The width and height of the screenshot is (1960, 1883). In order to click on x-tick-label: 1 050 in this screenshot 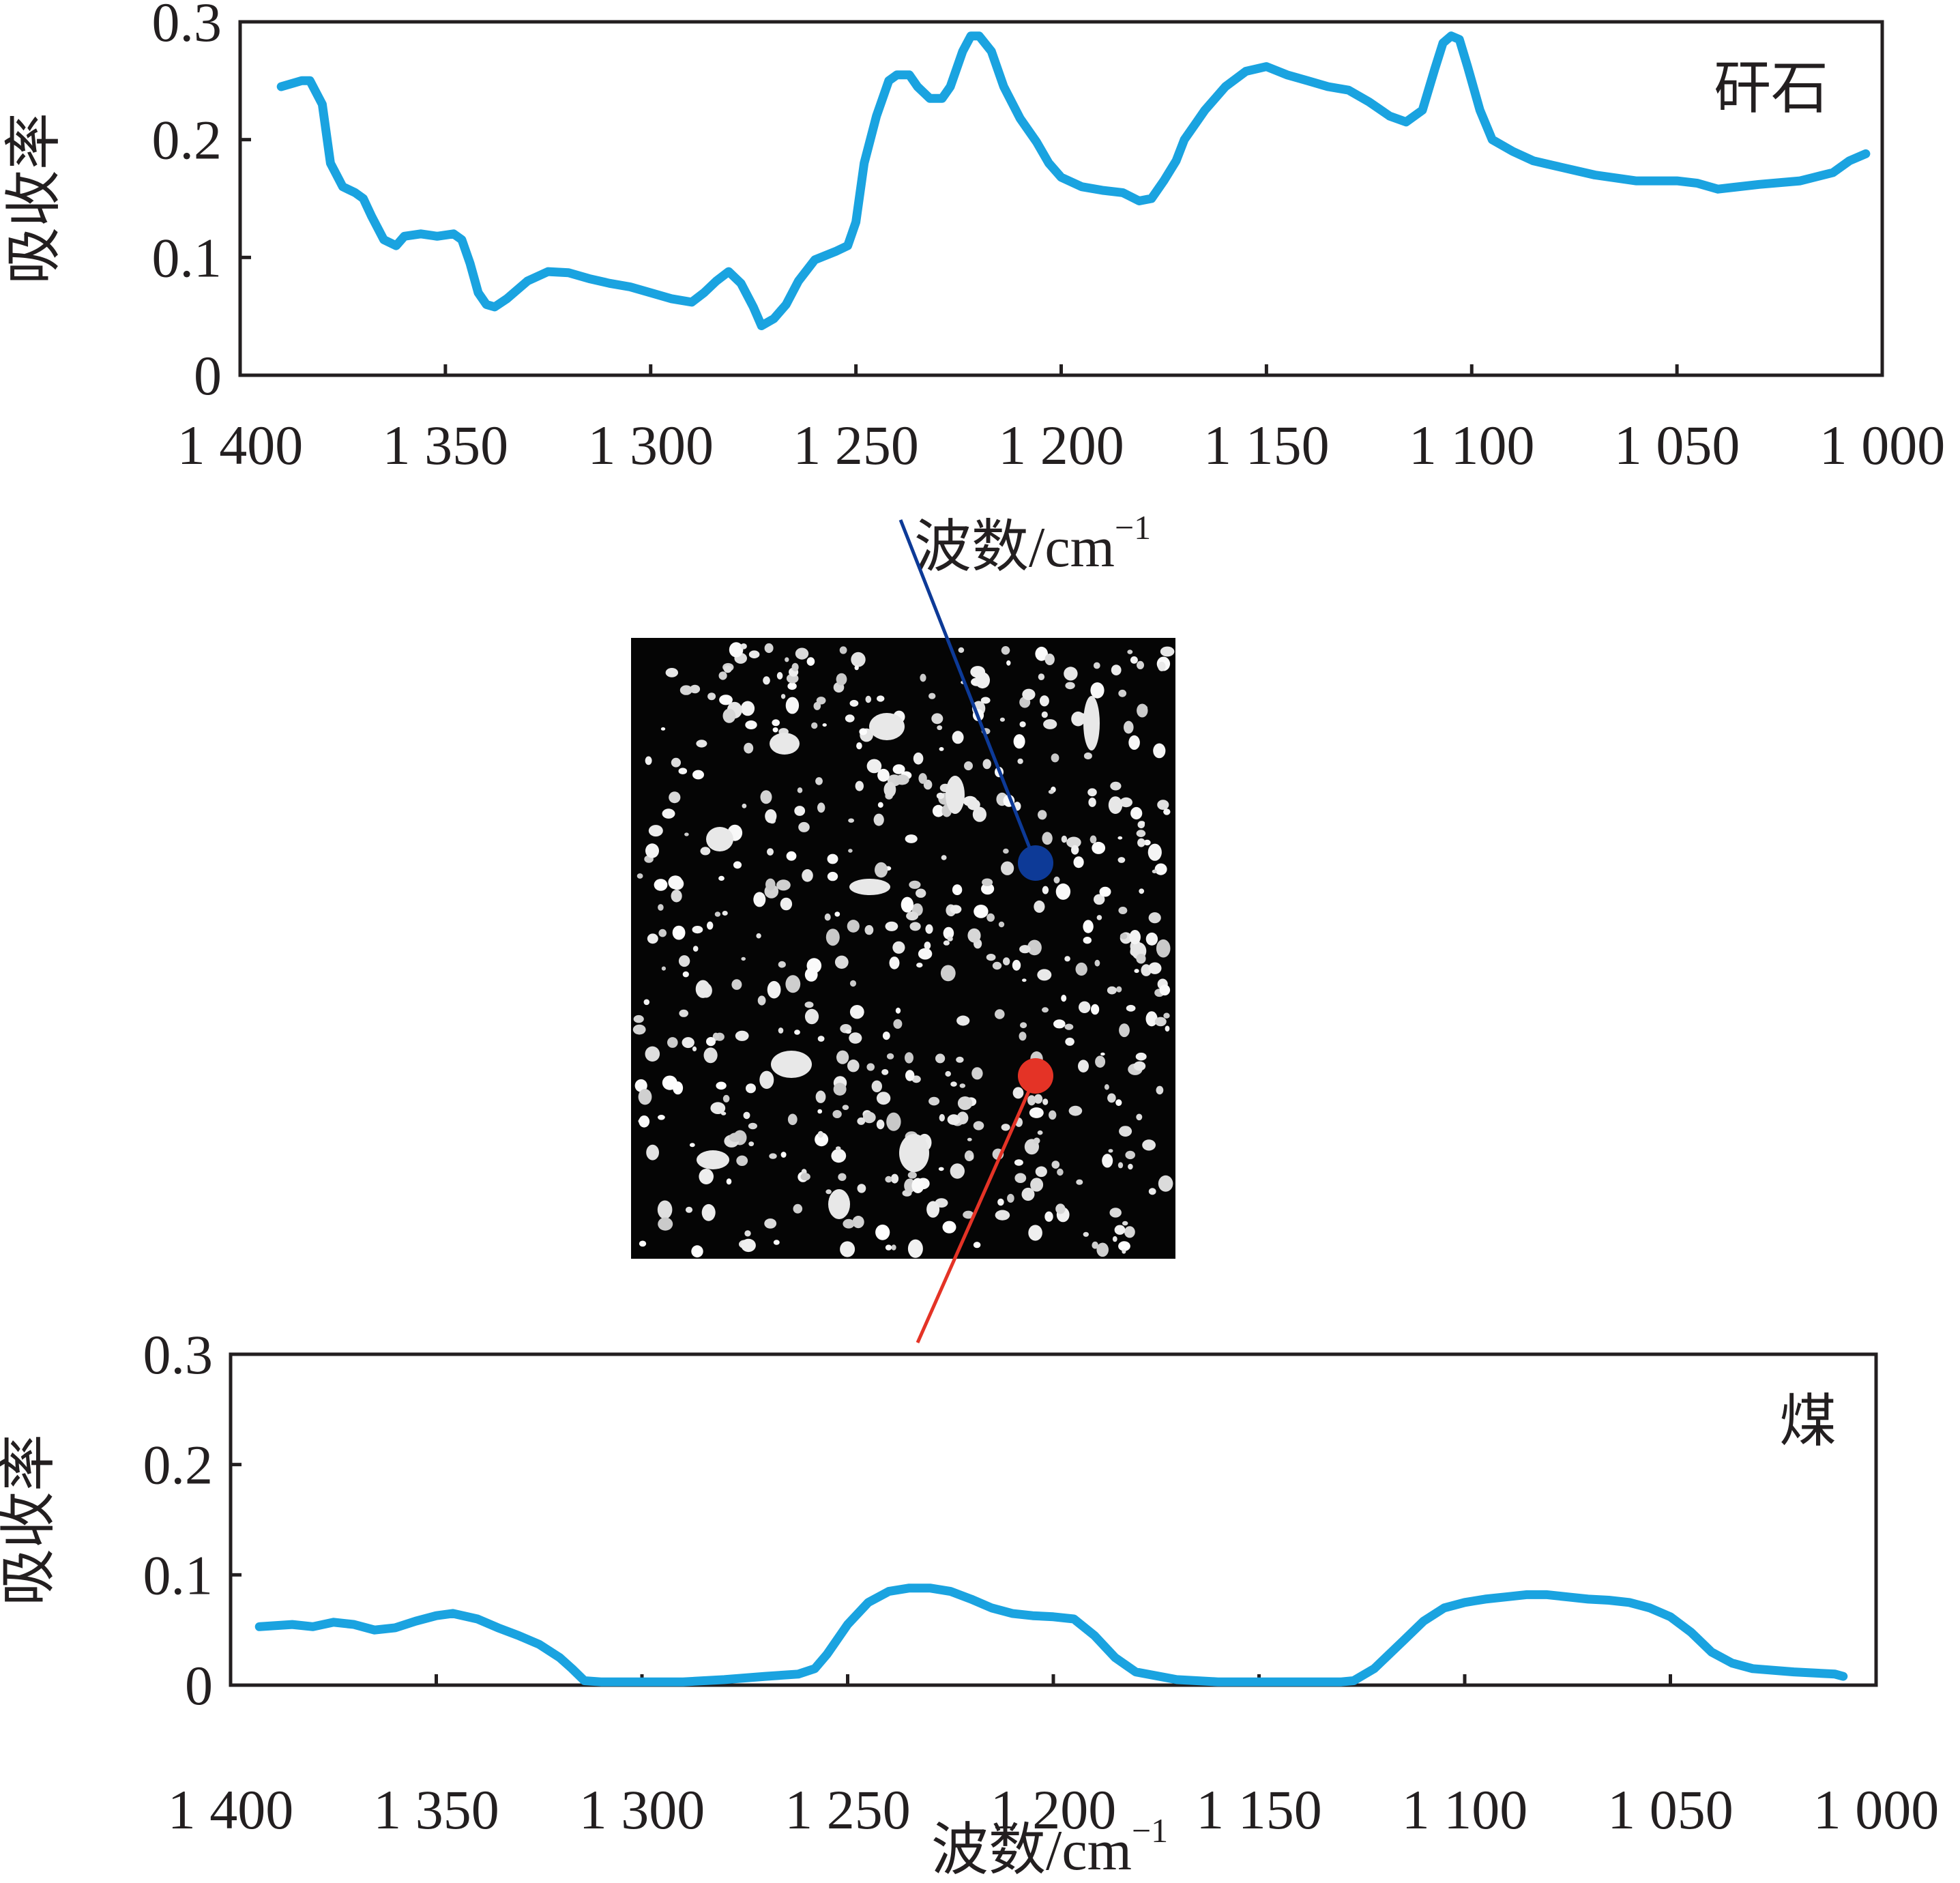, I will do `click(1671, 1810)`.